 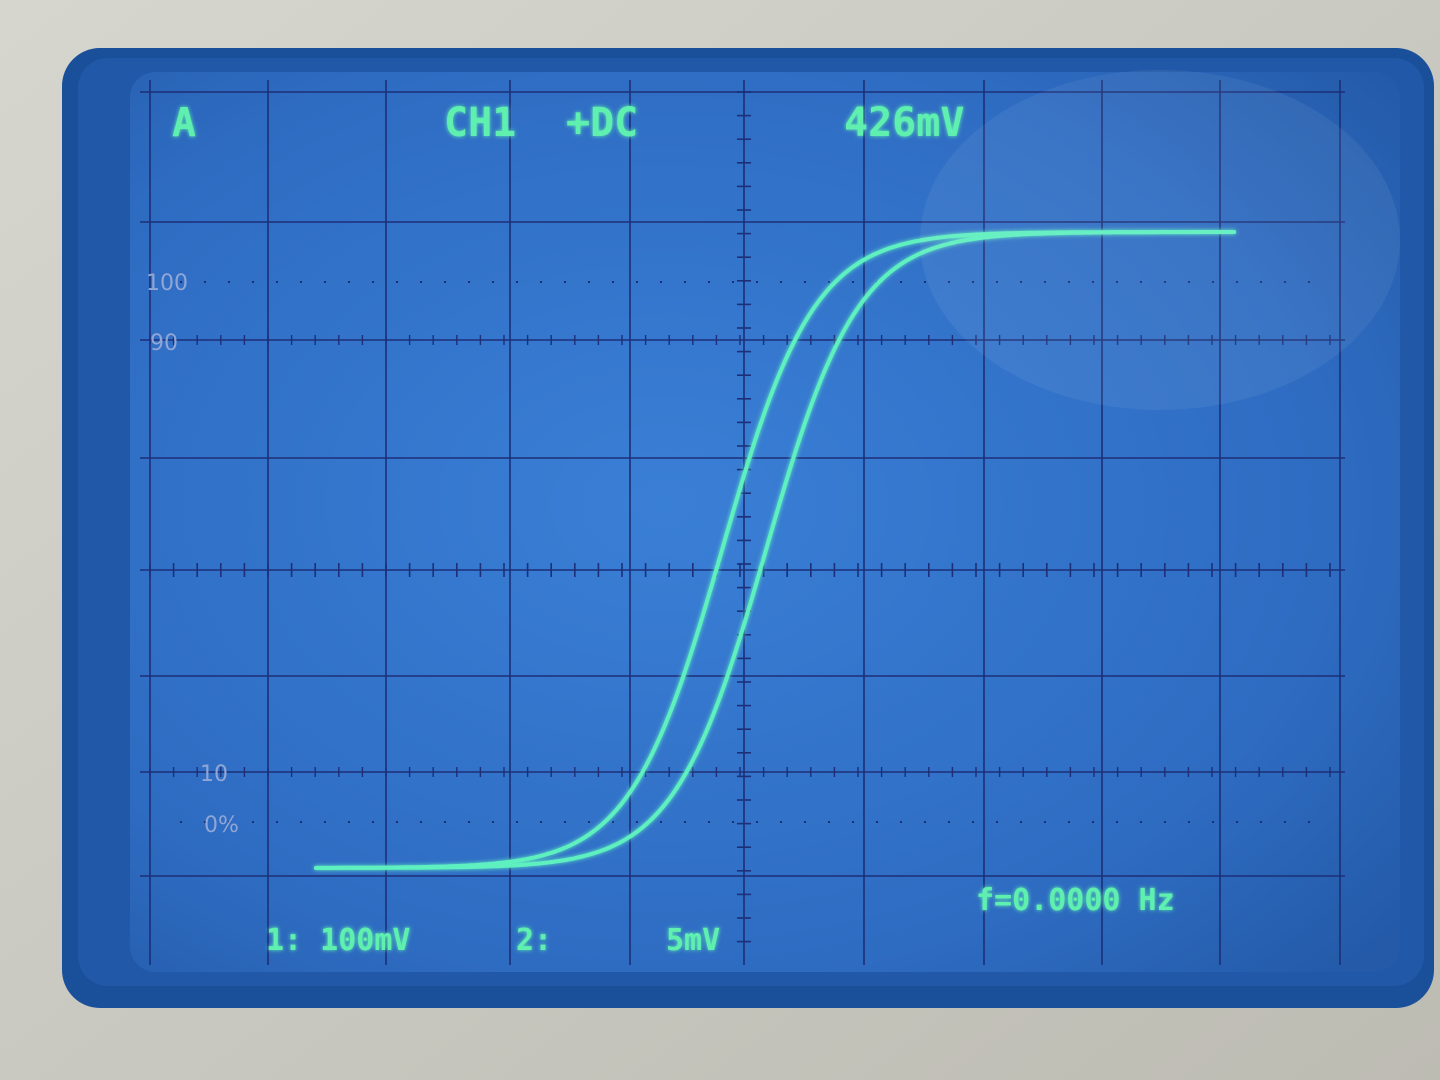 What do you see at coordinates (693, 940) in the screenshot?
I see `ch2-scale: 5mV` at bounding box center [693, 940].